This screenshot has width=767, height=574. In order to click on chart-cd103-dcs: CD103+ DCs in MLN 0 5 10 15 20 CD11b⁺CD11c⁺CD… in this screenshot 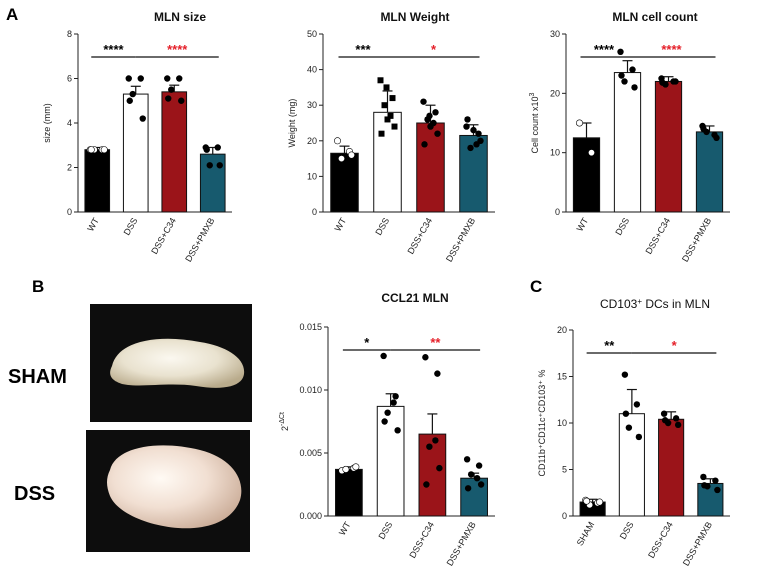, I will do `click(633, 432)`.